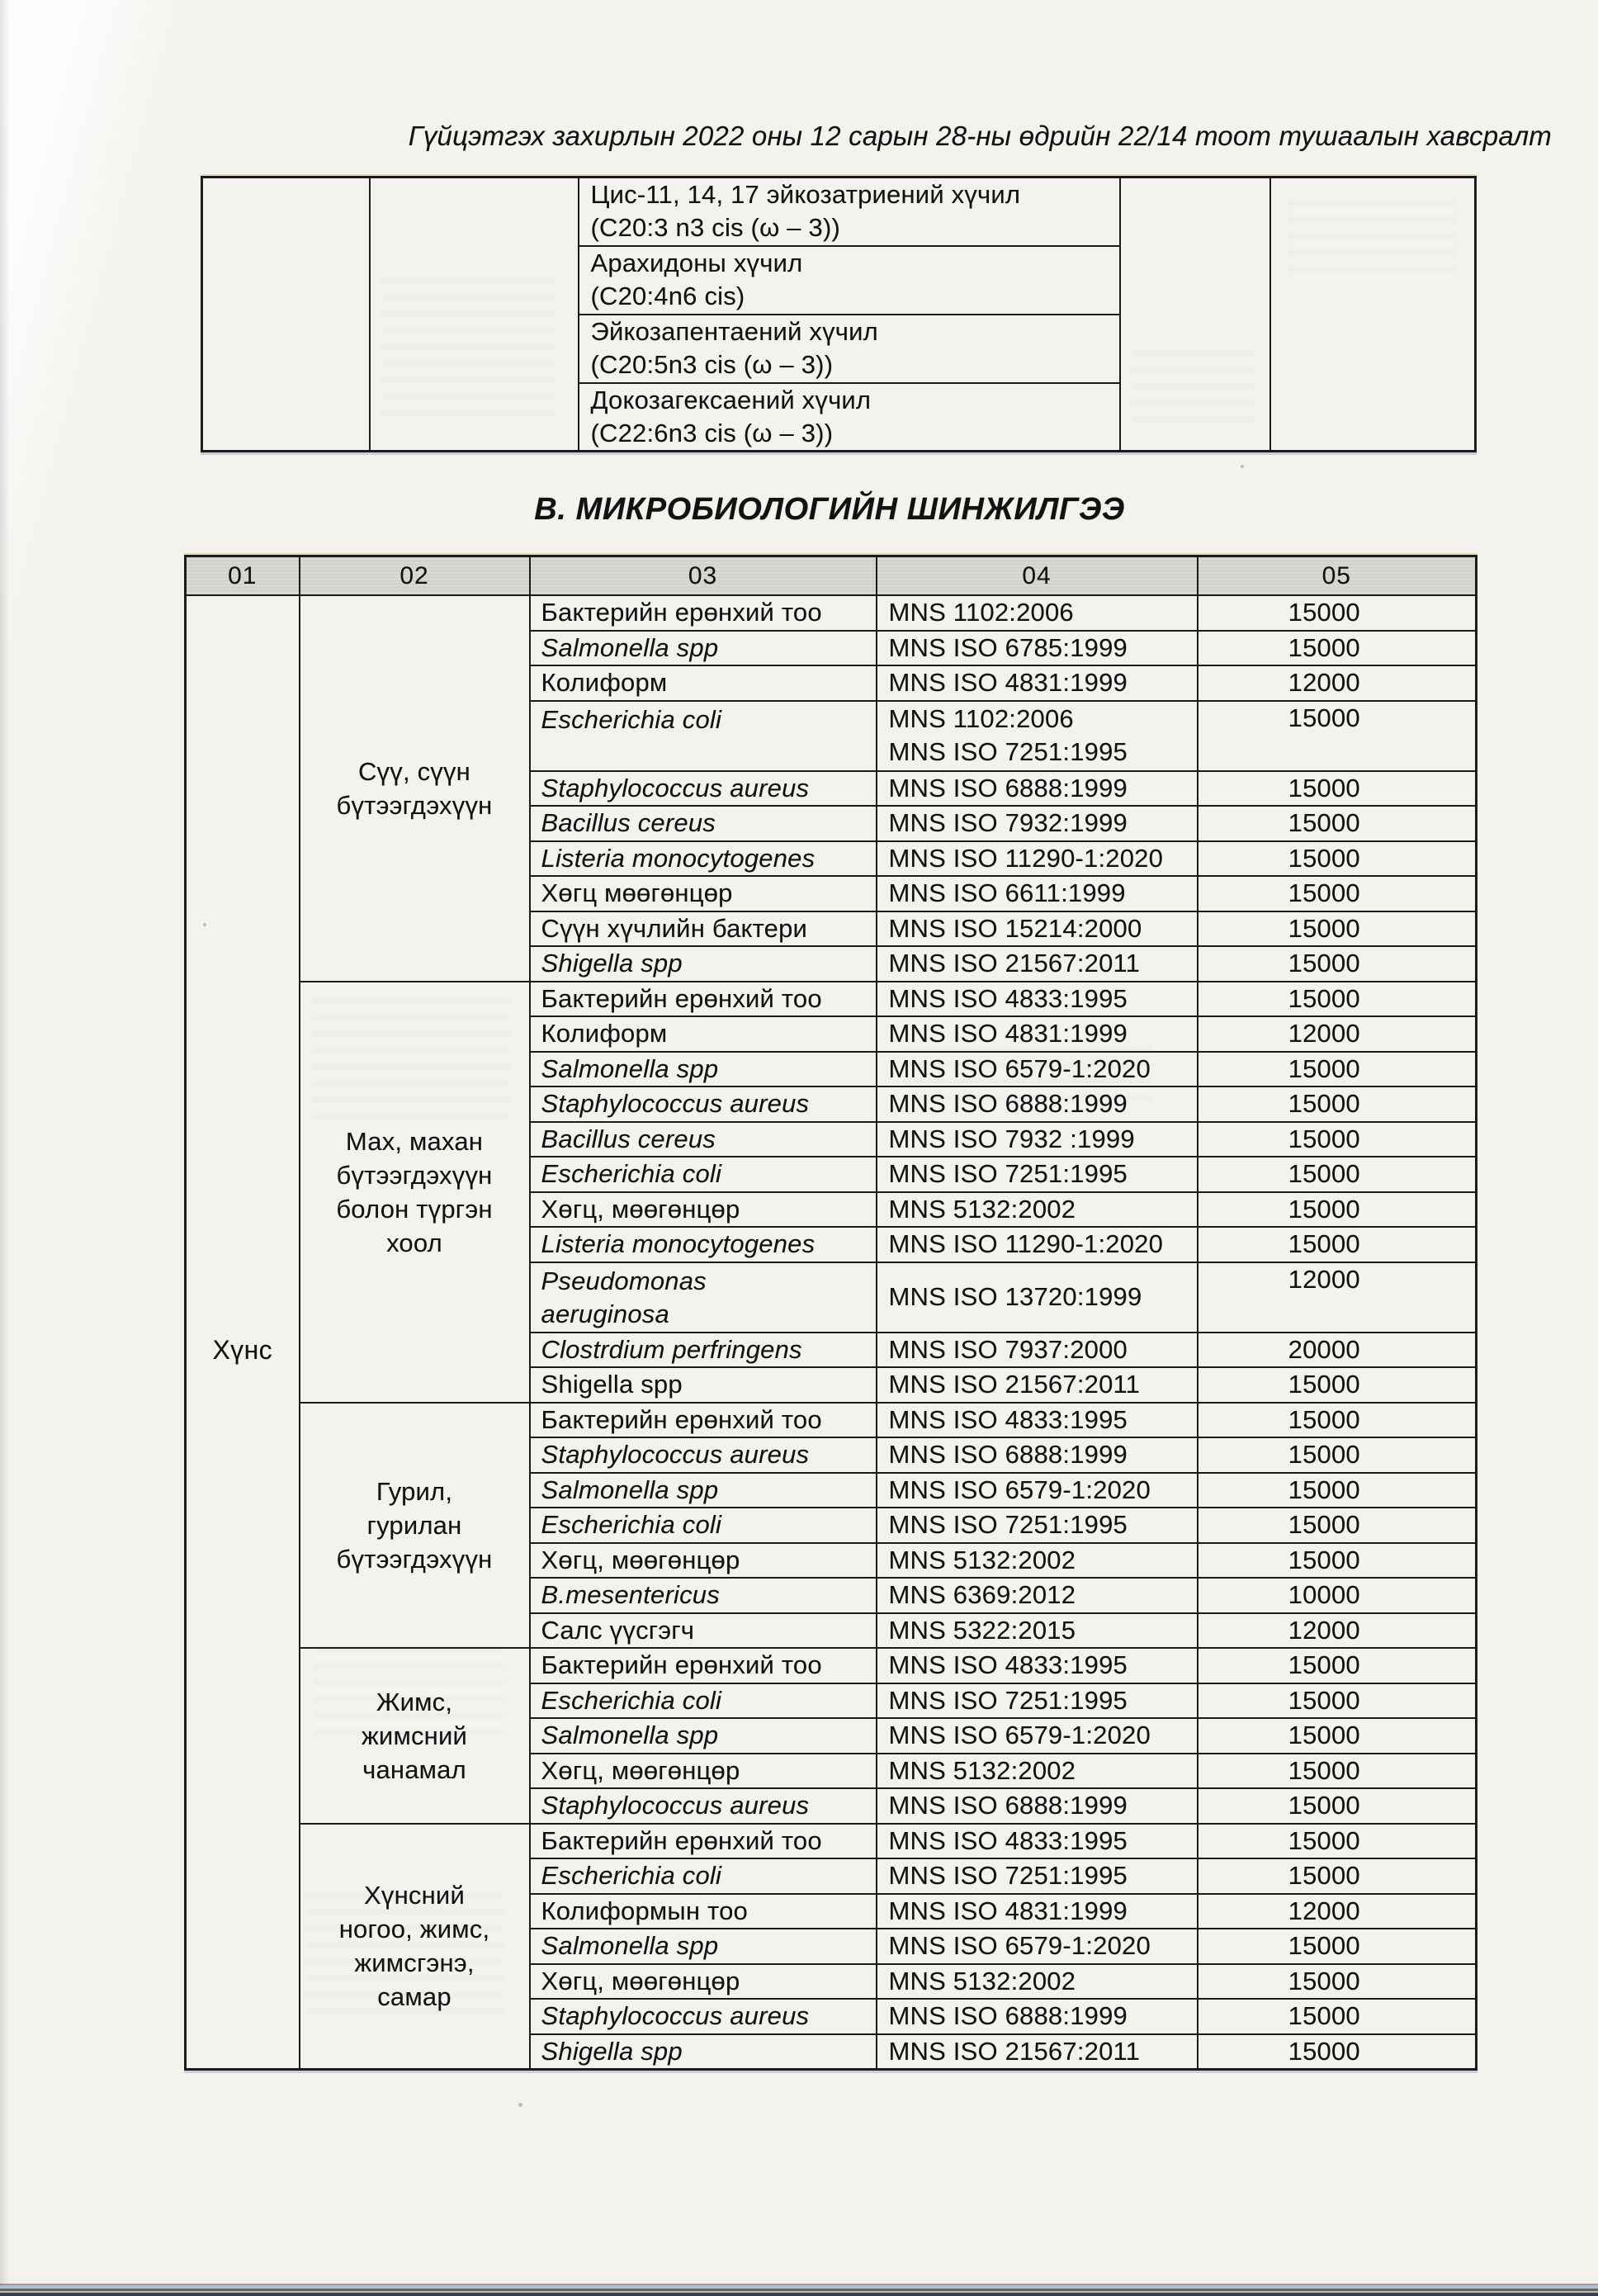  Describe the element at coordinates (624, 1280) in the screenshot. I see `test-name-line: Pseudomonas` at that location.